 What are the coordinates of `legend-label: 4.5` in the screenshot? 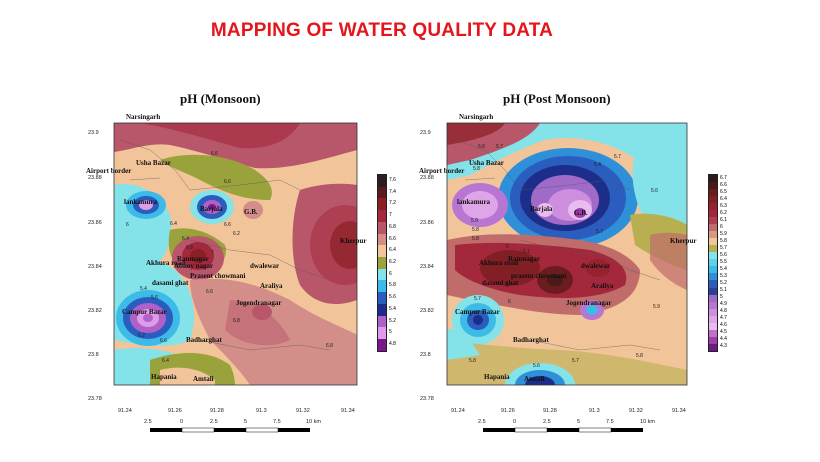 It's located at (723, 332).